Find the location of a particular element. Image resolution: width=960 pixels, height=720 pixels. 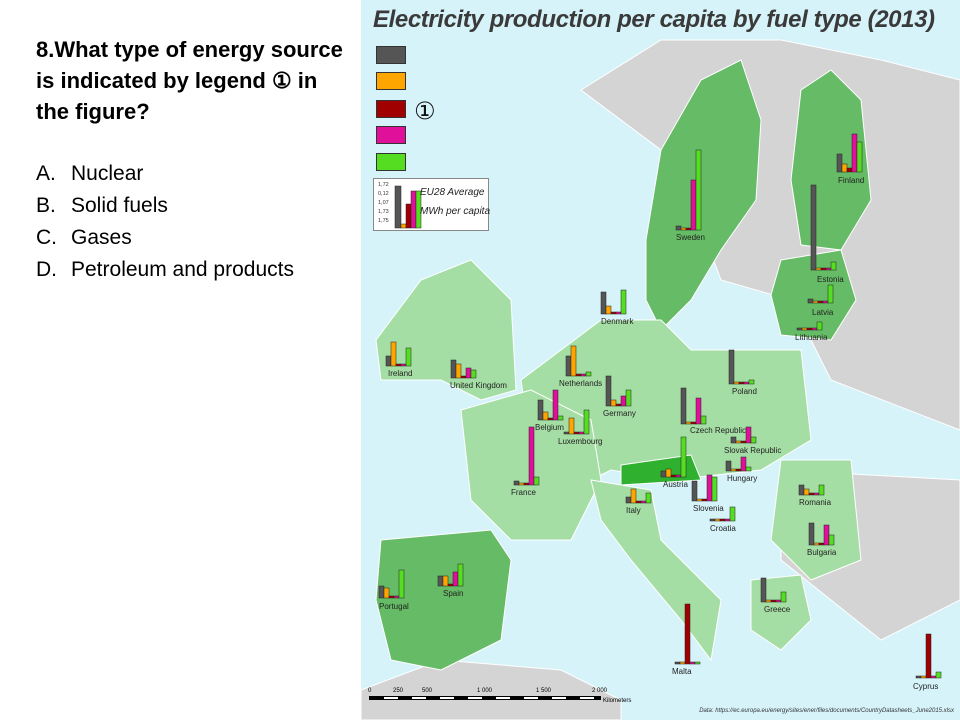

option-text: Solid fuels is located at coordinates (119, 205).